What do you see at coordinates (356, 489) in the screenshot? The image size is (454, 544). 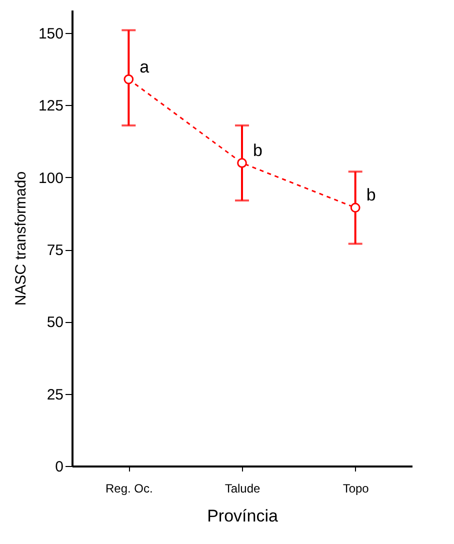 I see `x-tick-label: Topo` at bounding box center [356, 489].